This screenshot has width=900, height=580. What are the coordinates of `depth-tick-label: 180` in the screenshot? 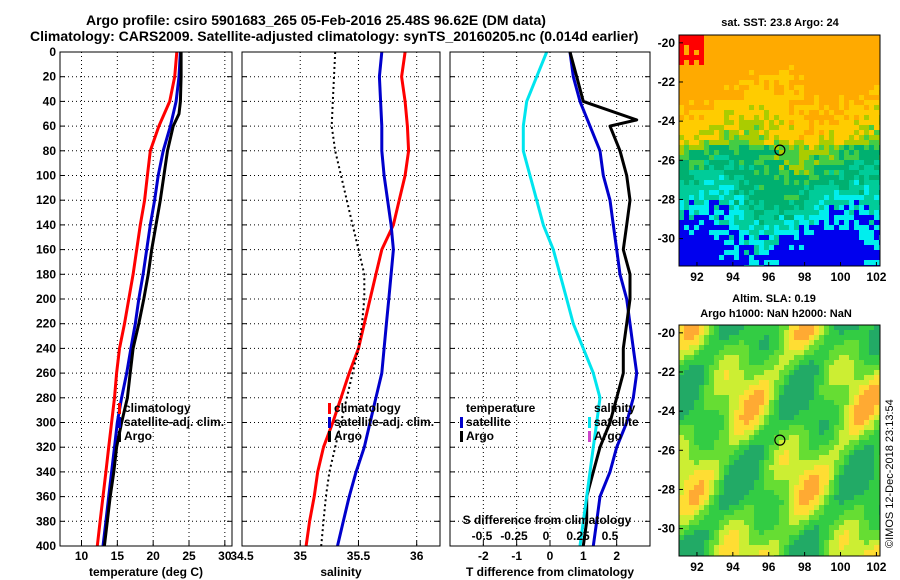 It's located at (46, 274).